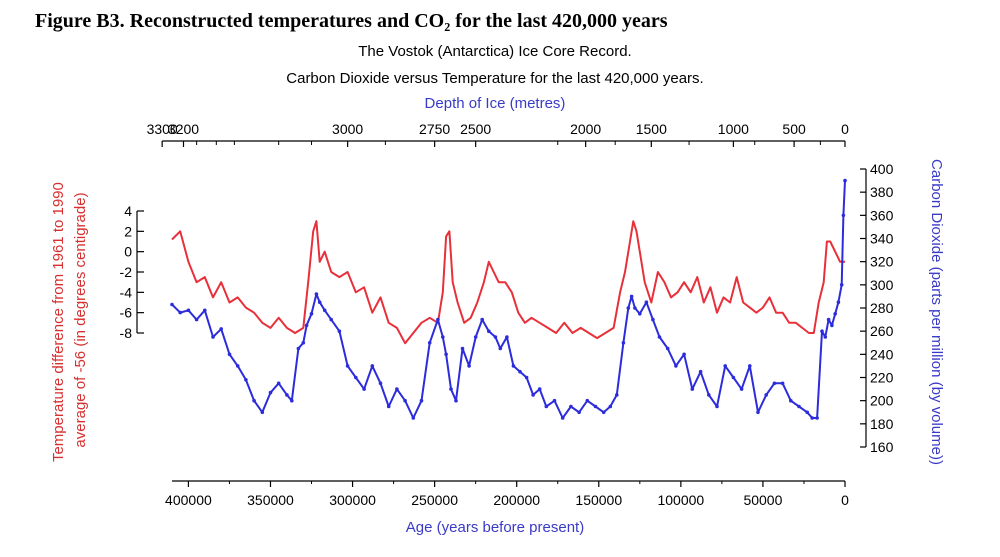 This screenshot has width=1000, height=557. What do you see at coordinates (733, 129) in the screenshot?
I see `top-tick-label: 1000` at bounding box center [733, 129].